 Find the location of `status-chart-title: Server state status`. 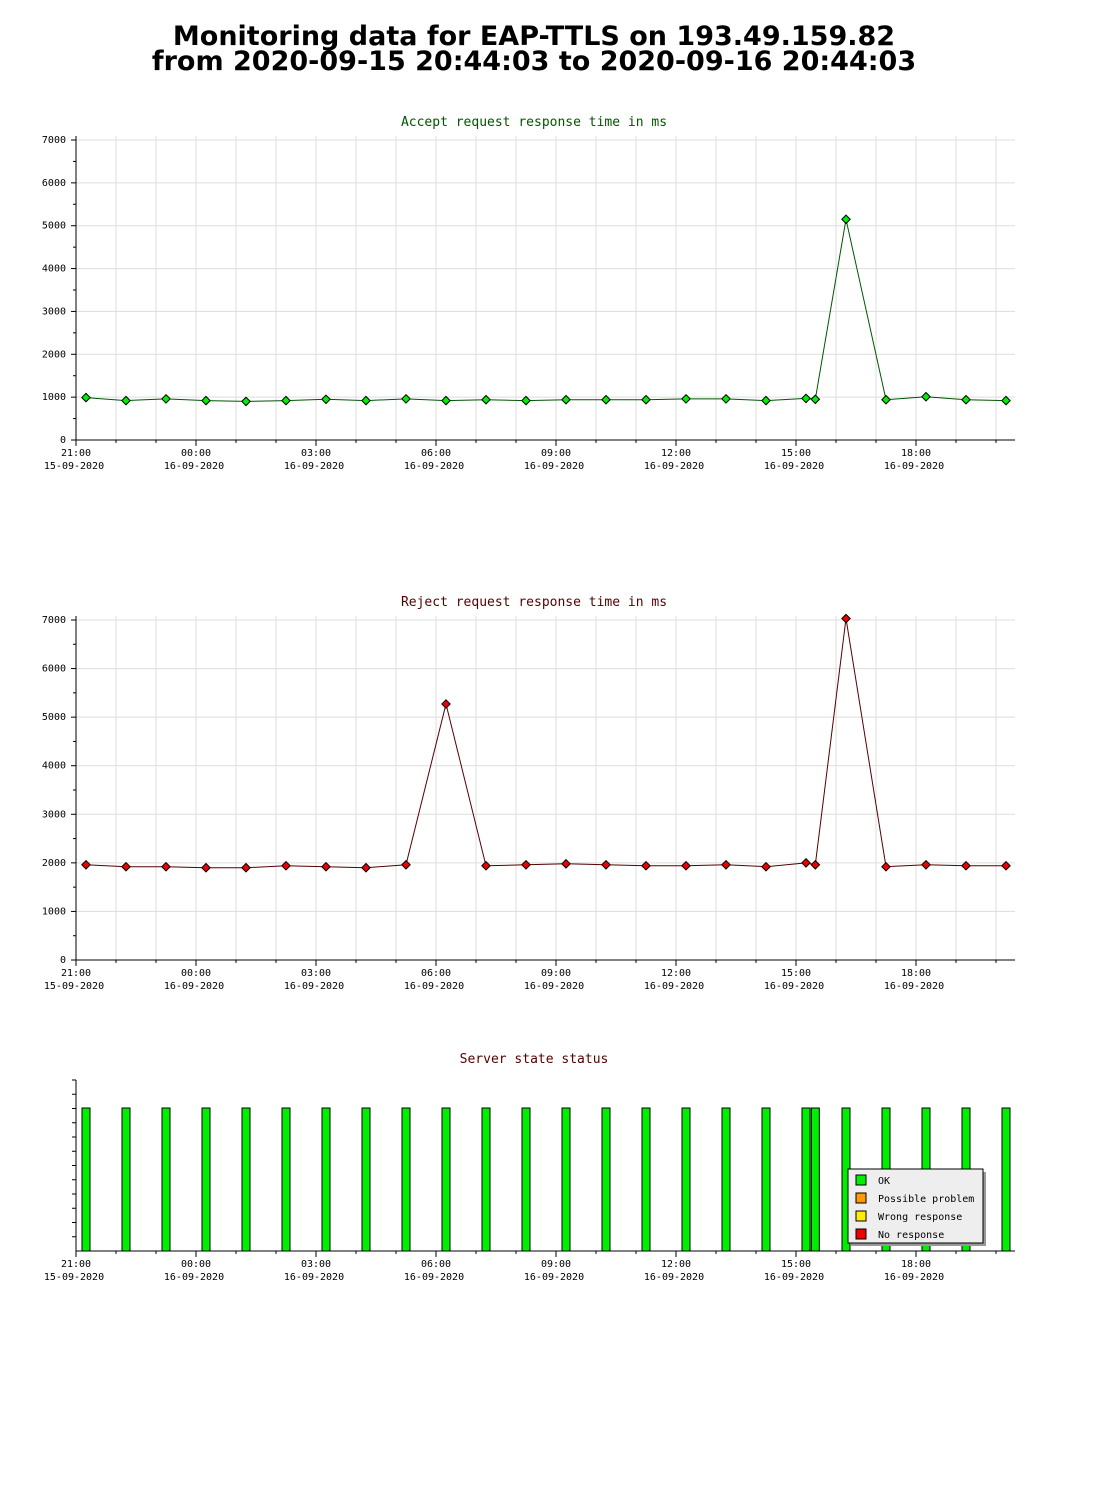

status-chart-title: Server state status is located at coordinates (534, 1059).